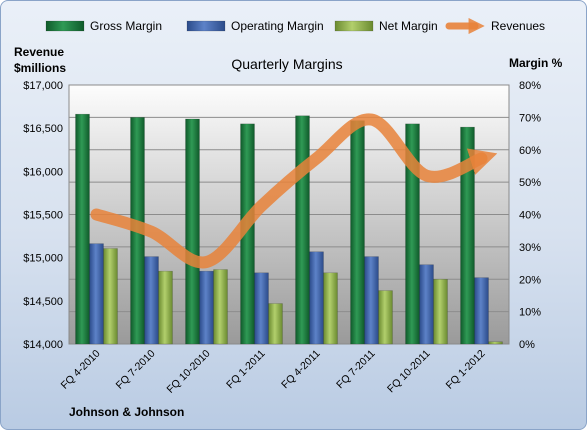 The width and height of the screenshot is (587, 430). I want to click on bar-operating-margin-fq-7-2010, so click(151, 300).